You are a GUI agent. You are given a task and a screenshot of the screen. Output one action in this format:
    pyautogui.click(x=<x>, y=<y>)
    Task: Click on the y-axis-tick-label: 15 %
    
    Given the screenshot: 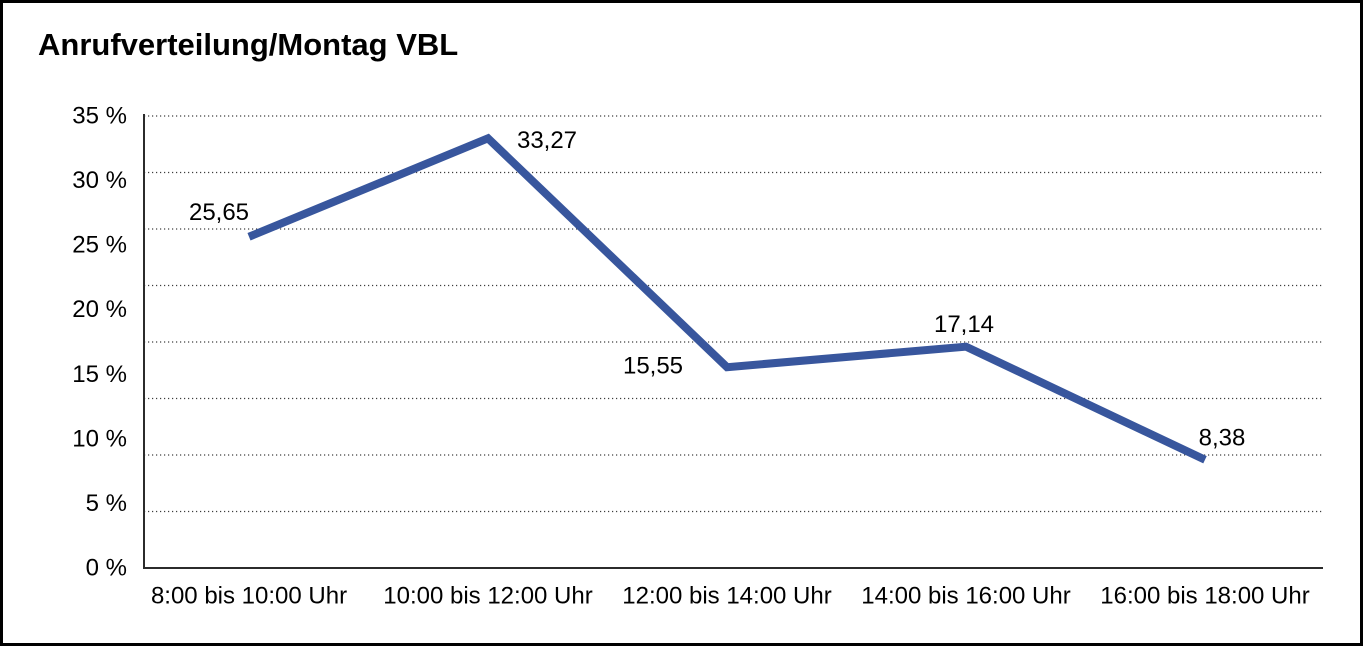 What is the action you would take?
    pyautogui.click(x=99, y=374)
    